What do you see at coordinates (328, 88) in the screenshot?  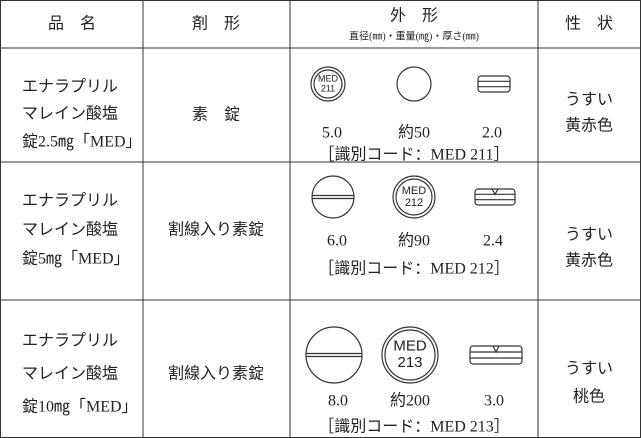 I see `imprint-text: 211` at bounding box center [328, 88].